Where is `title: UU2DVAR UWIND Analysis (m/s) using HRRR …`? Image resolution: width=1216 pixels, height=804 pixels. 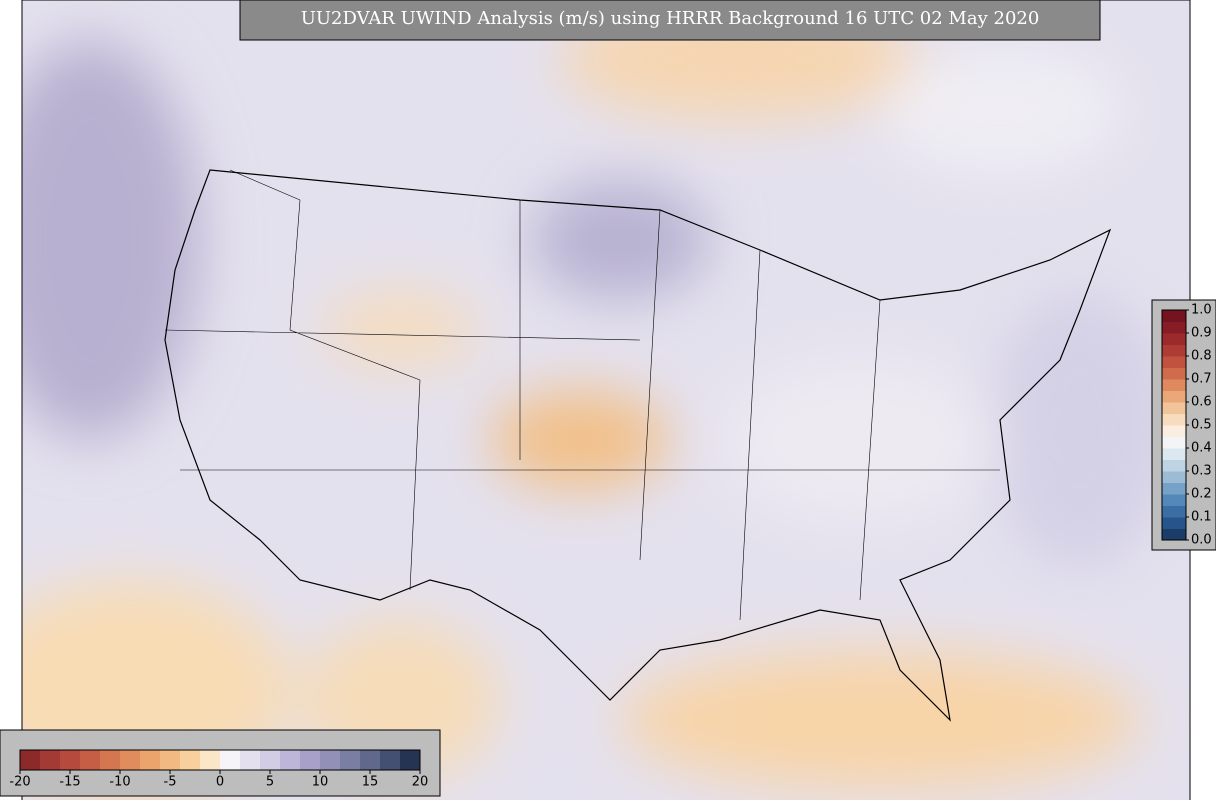 title: UU2DVAR UWIND Analysis (m/s) using HRRR … is located at coordinates (670, 18).